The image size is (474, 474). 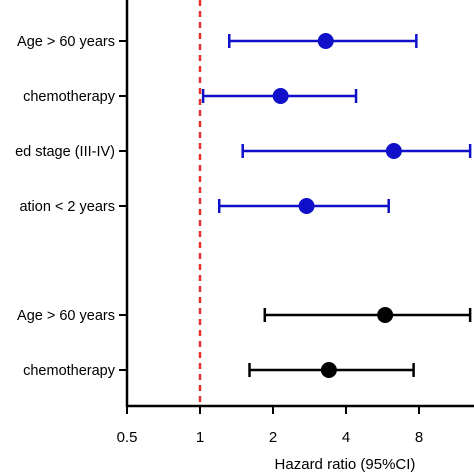 What do you see at coordinates (346, 437) in the screenshot?
I see `x-tick-label: 4` at bounding box center [346, 437].